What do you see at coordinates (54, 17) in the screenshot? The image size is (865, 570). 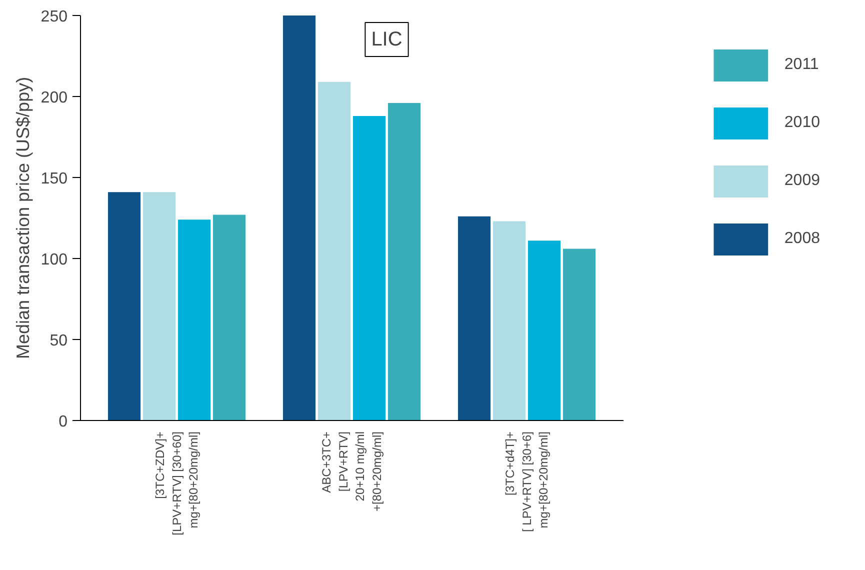 I see `y-tick-label: 250` at bounding box center [54, 17].